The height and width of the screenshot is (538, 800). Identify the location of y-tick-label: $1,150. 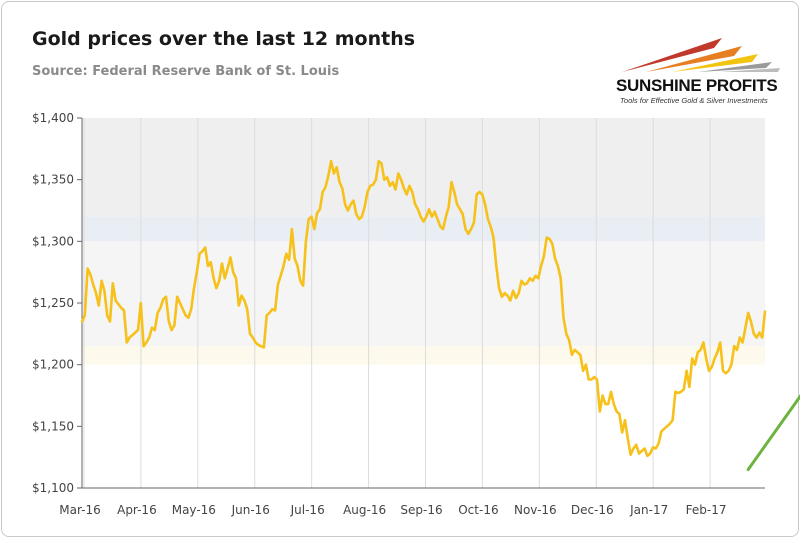
(53, 426).